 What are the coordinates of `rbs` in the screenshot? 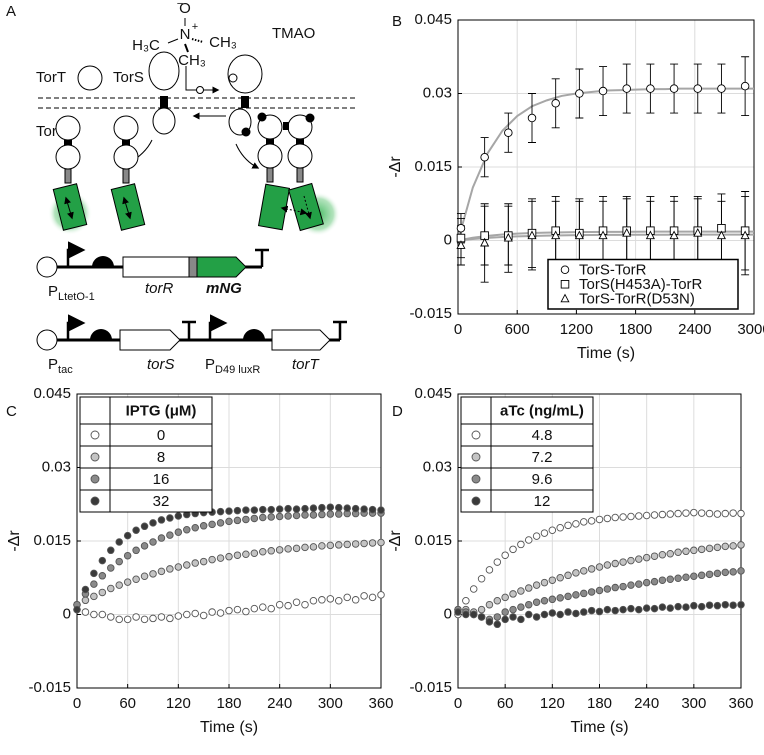 It's located at (254, 334).